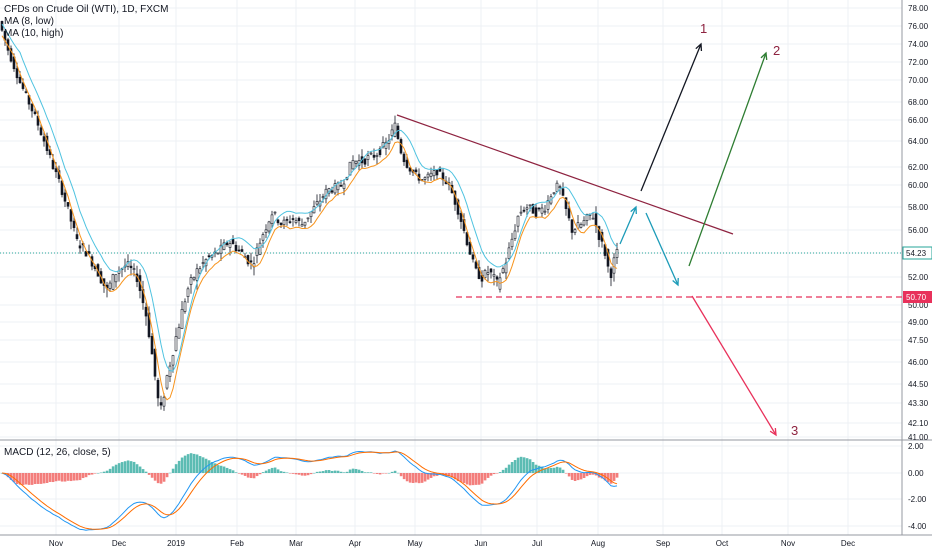 The image size is (932, 550). Describe the element at coordinates (918, 120) in the screenshot. I see `price-tick-label: 66.00` at that location.